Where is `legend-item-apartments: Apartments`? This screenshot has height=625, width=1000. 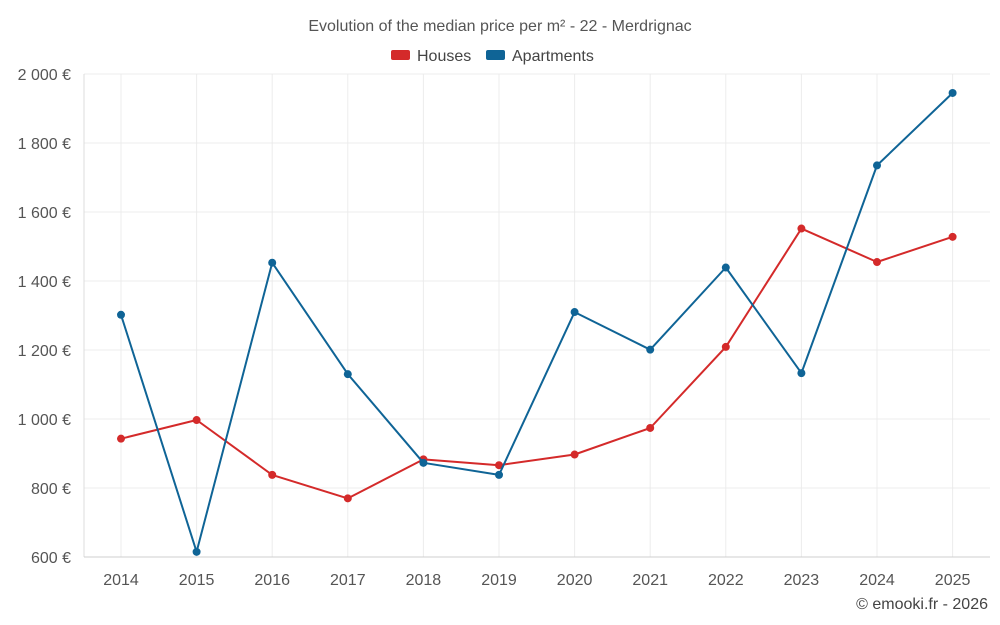
legend-item-apartments: Apartments is located at coordinates (540, 56).